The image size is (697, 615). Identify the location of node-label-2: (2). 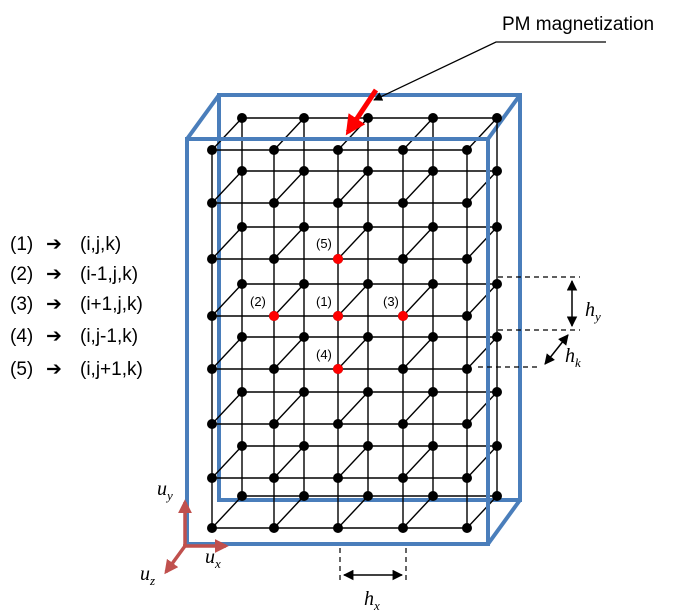
(258, 301).